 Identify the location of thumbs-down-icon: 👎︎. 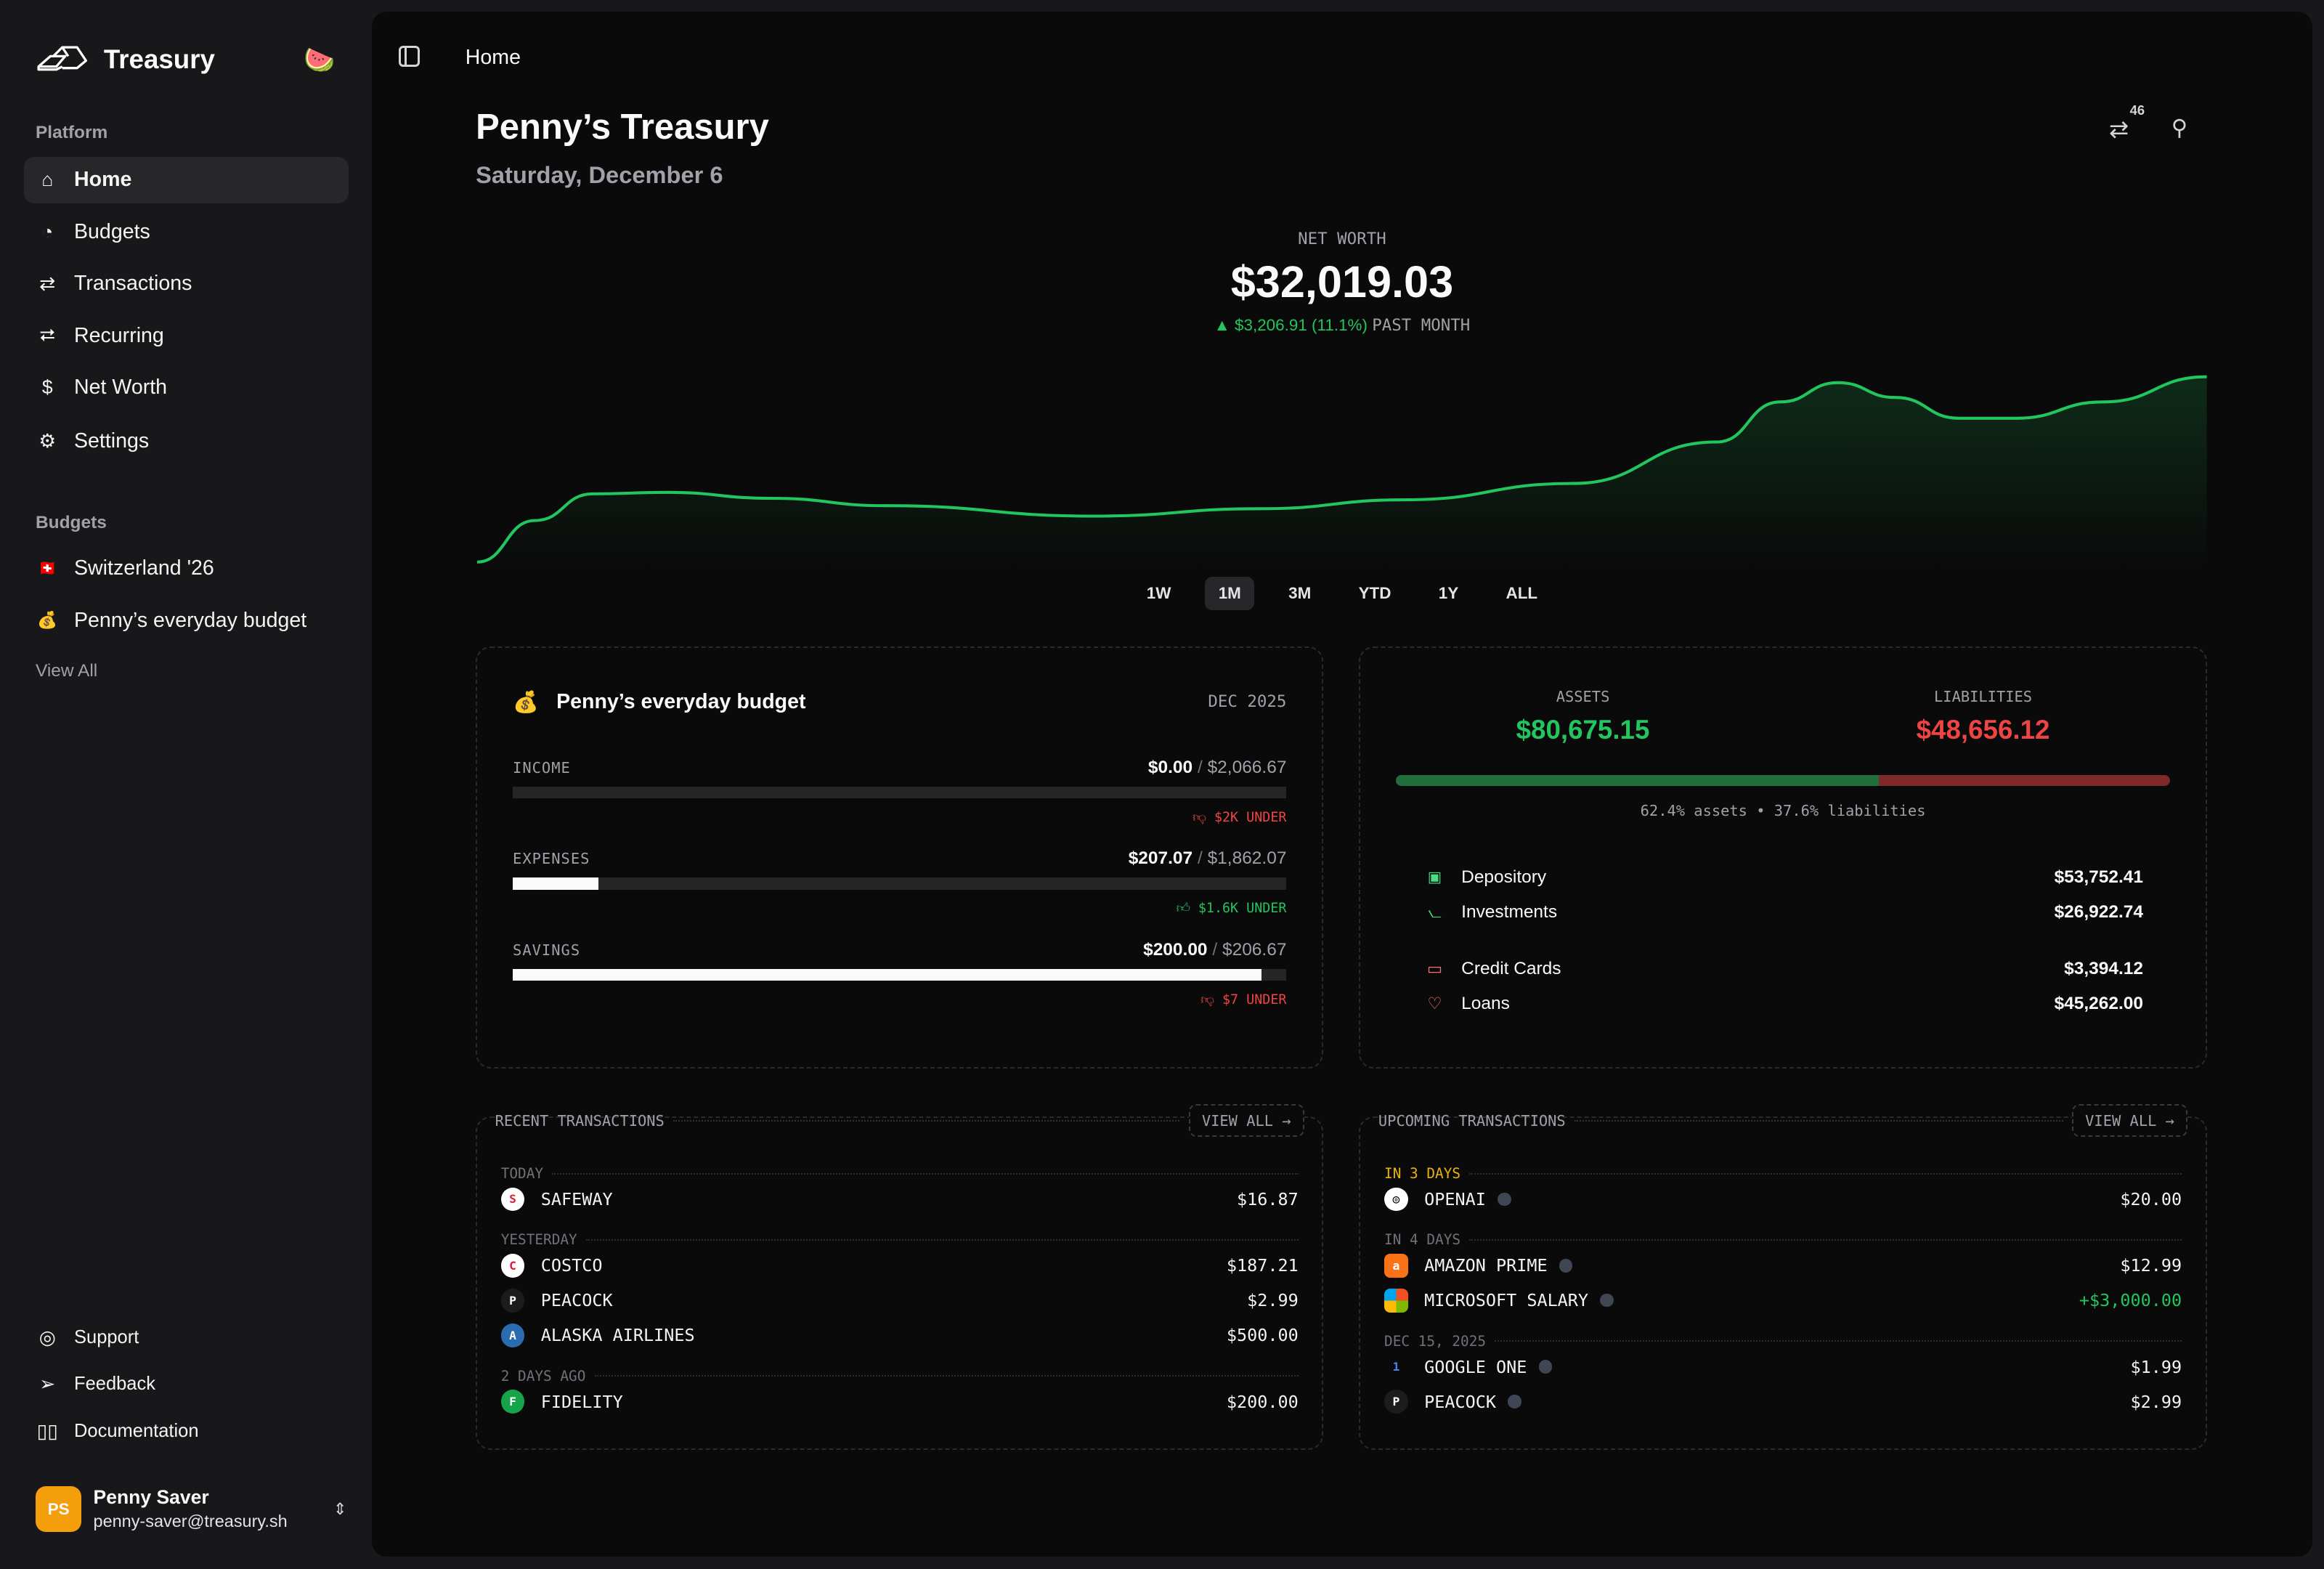
(1199, 817).